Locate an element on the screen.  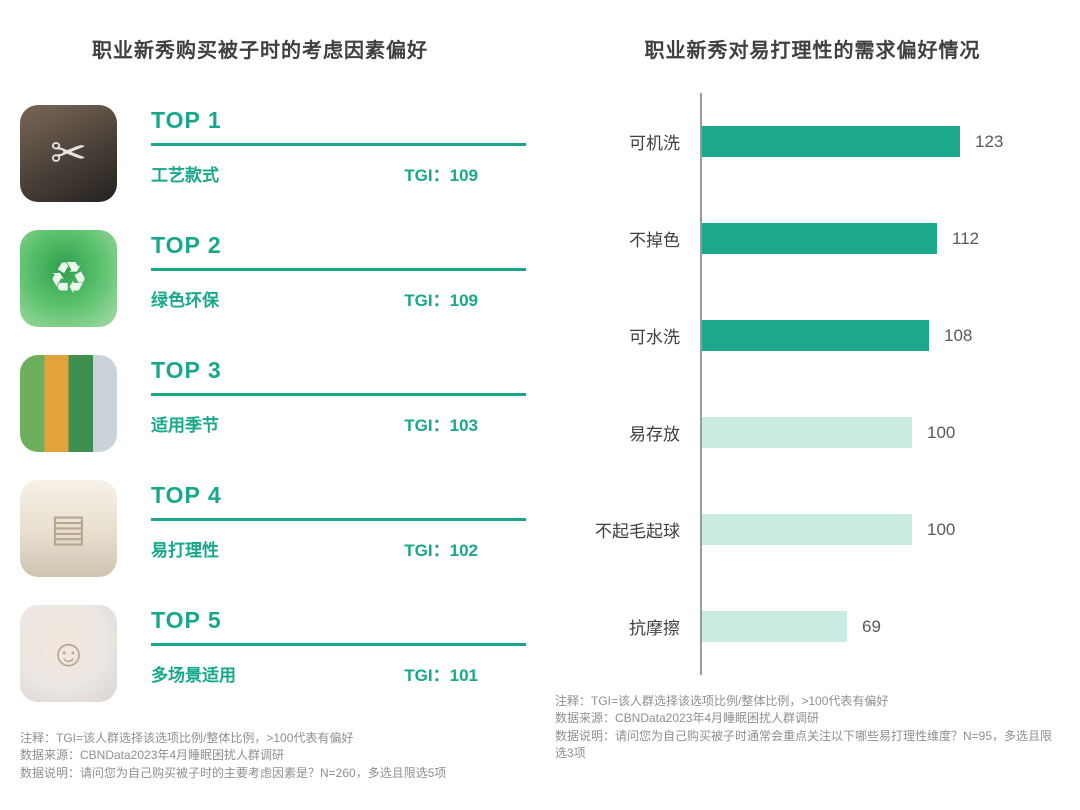
bar-row: 不起毛起球 100 is located at coordinates (812, 529).